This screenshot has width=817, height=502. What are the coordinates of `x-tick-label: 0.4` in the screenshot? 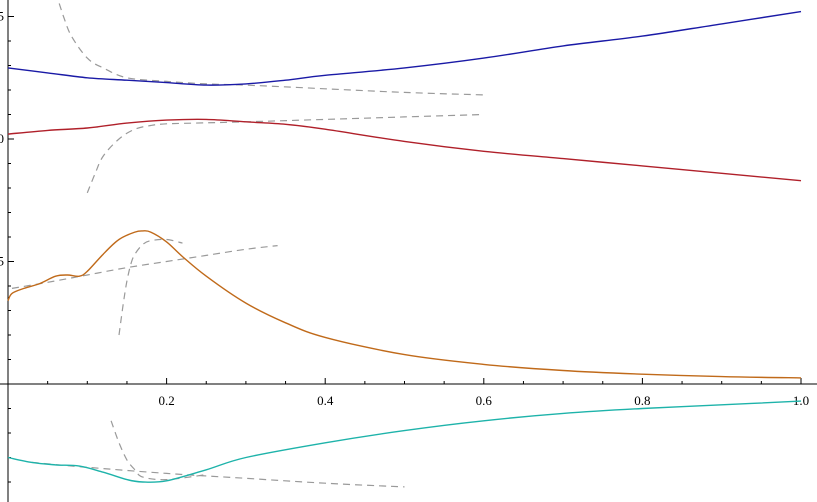 It's located at (325, 400).